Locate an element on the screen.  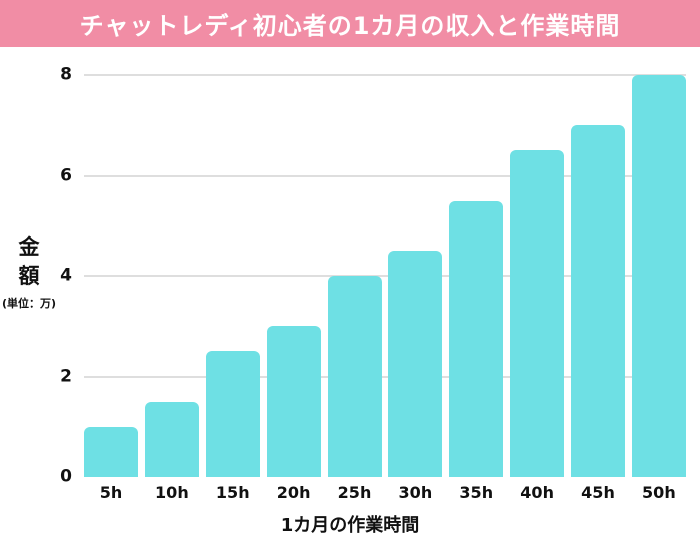
chart-title-banner: チャットレディ初心者の1カ月の収入と作業時間 is located at coordinates (350, 23).